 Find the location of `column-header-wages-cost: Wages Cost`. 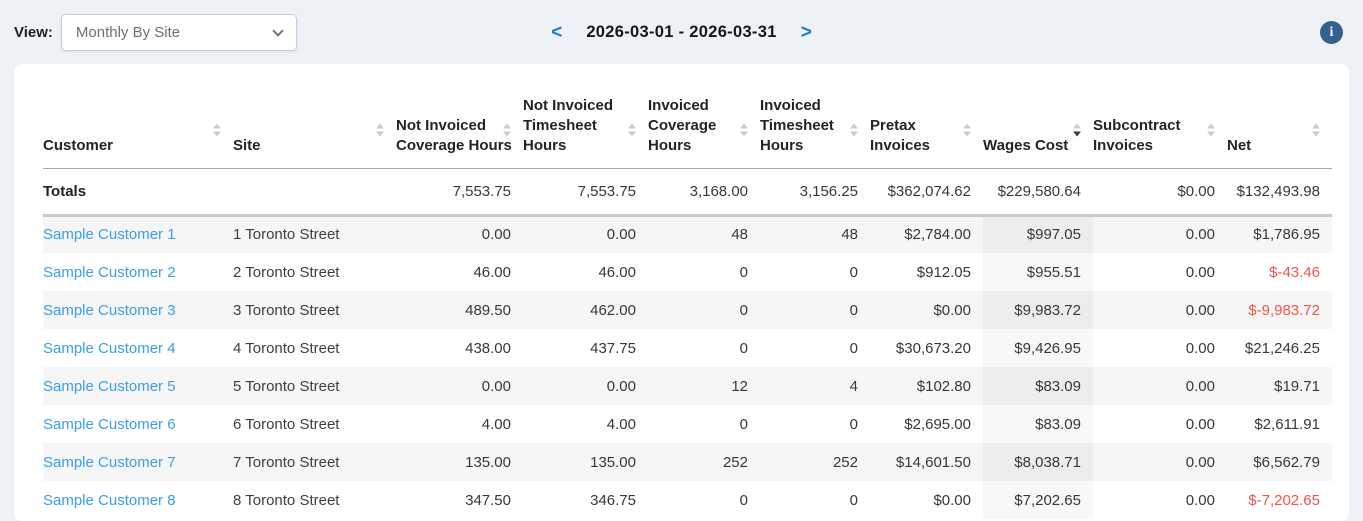

column-header-wages-cost: Wages Cost is located at coordinates (1038, 130).